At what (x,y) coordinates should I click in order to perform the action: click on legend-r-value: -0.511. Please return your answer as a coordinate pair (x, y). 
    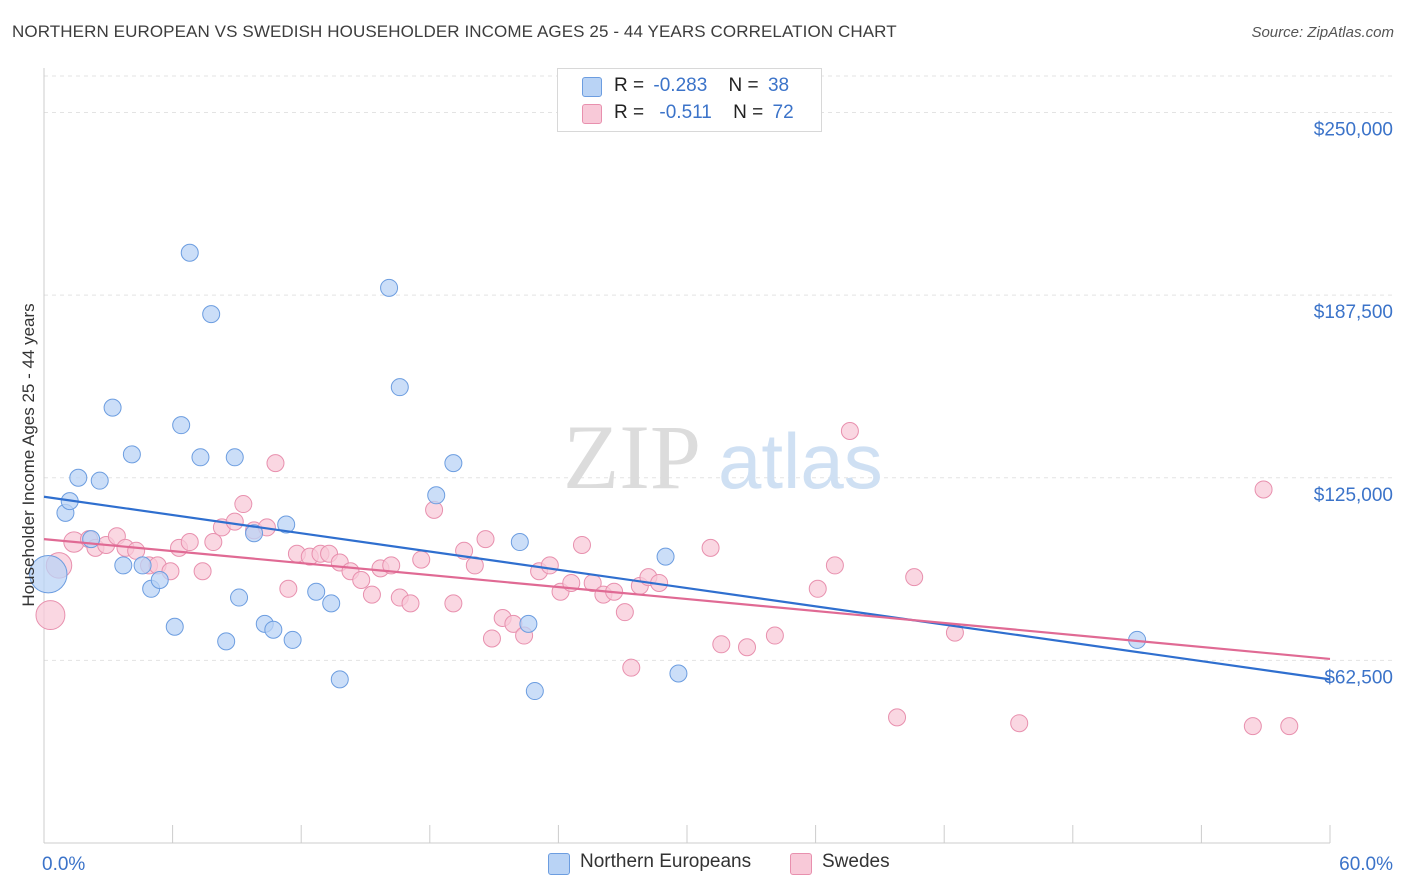
    Looking at the image, I should click on (685, 112).